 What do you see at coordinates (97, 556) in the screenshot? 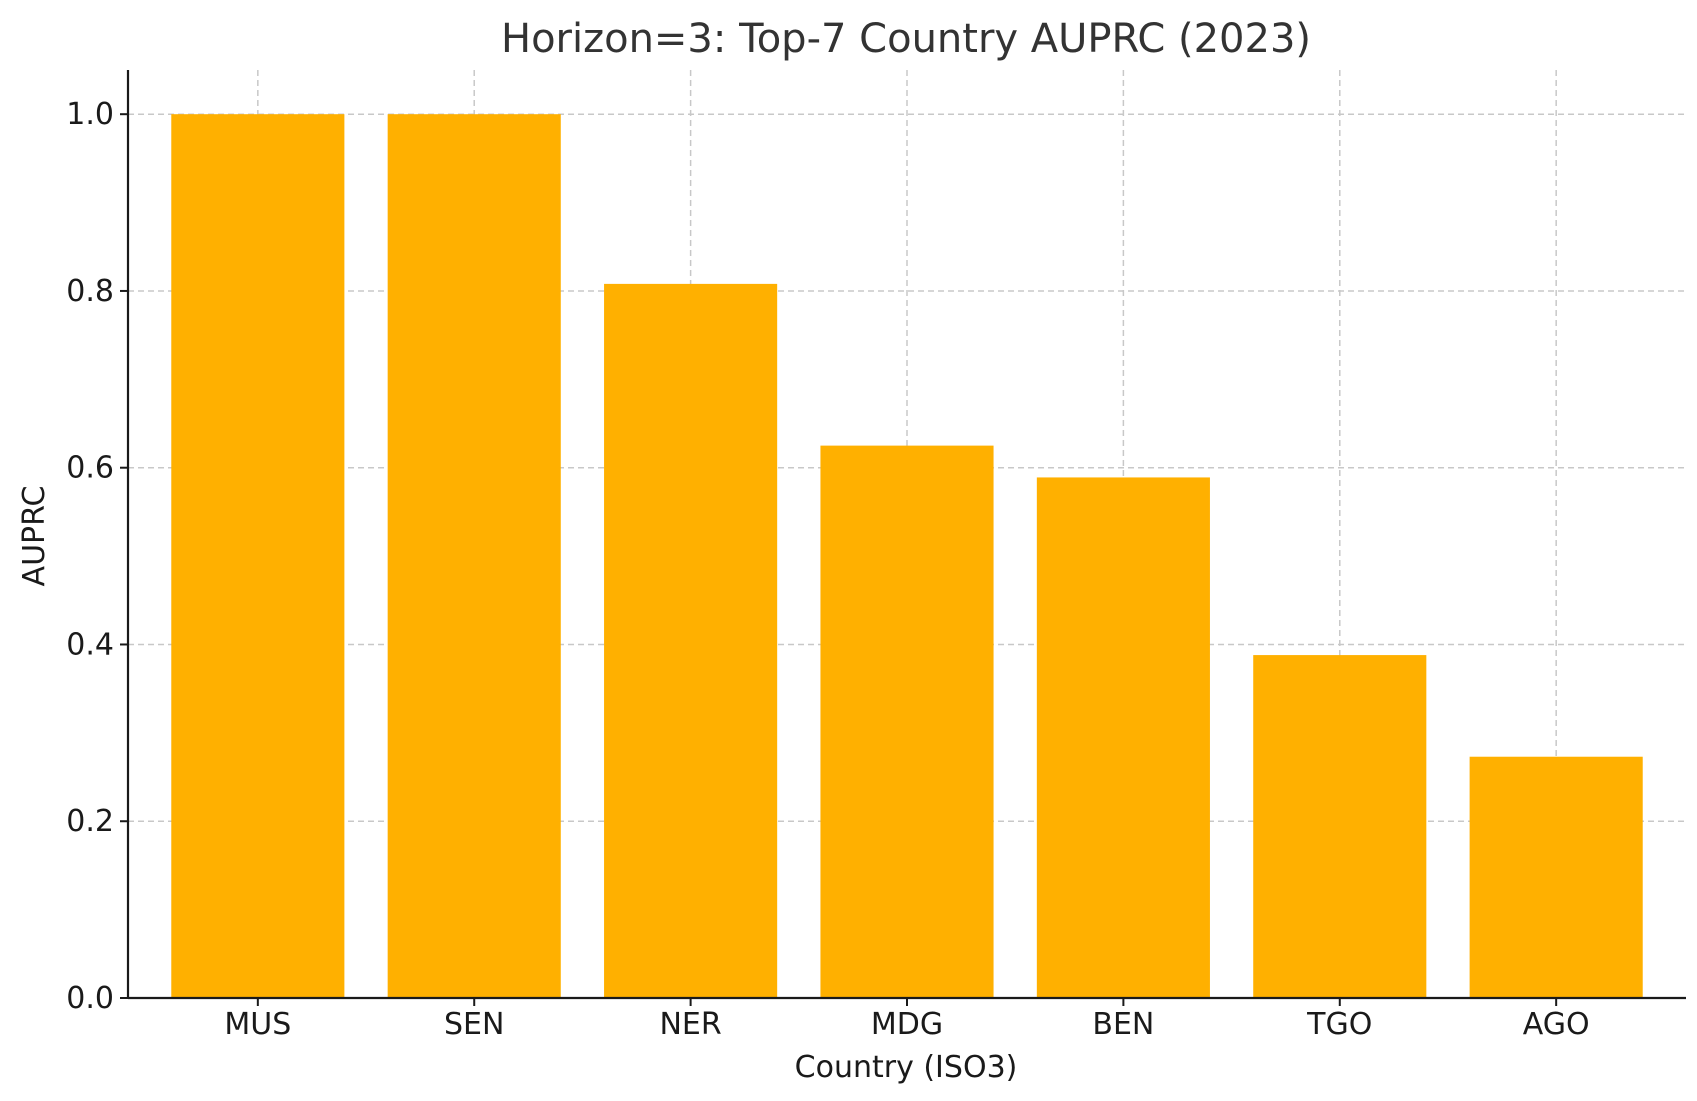
I see `y-ticks: 0.0 0.2 0.4 0.6 0.8 1.0` at bounding box center [97, 556].